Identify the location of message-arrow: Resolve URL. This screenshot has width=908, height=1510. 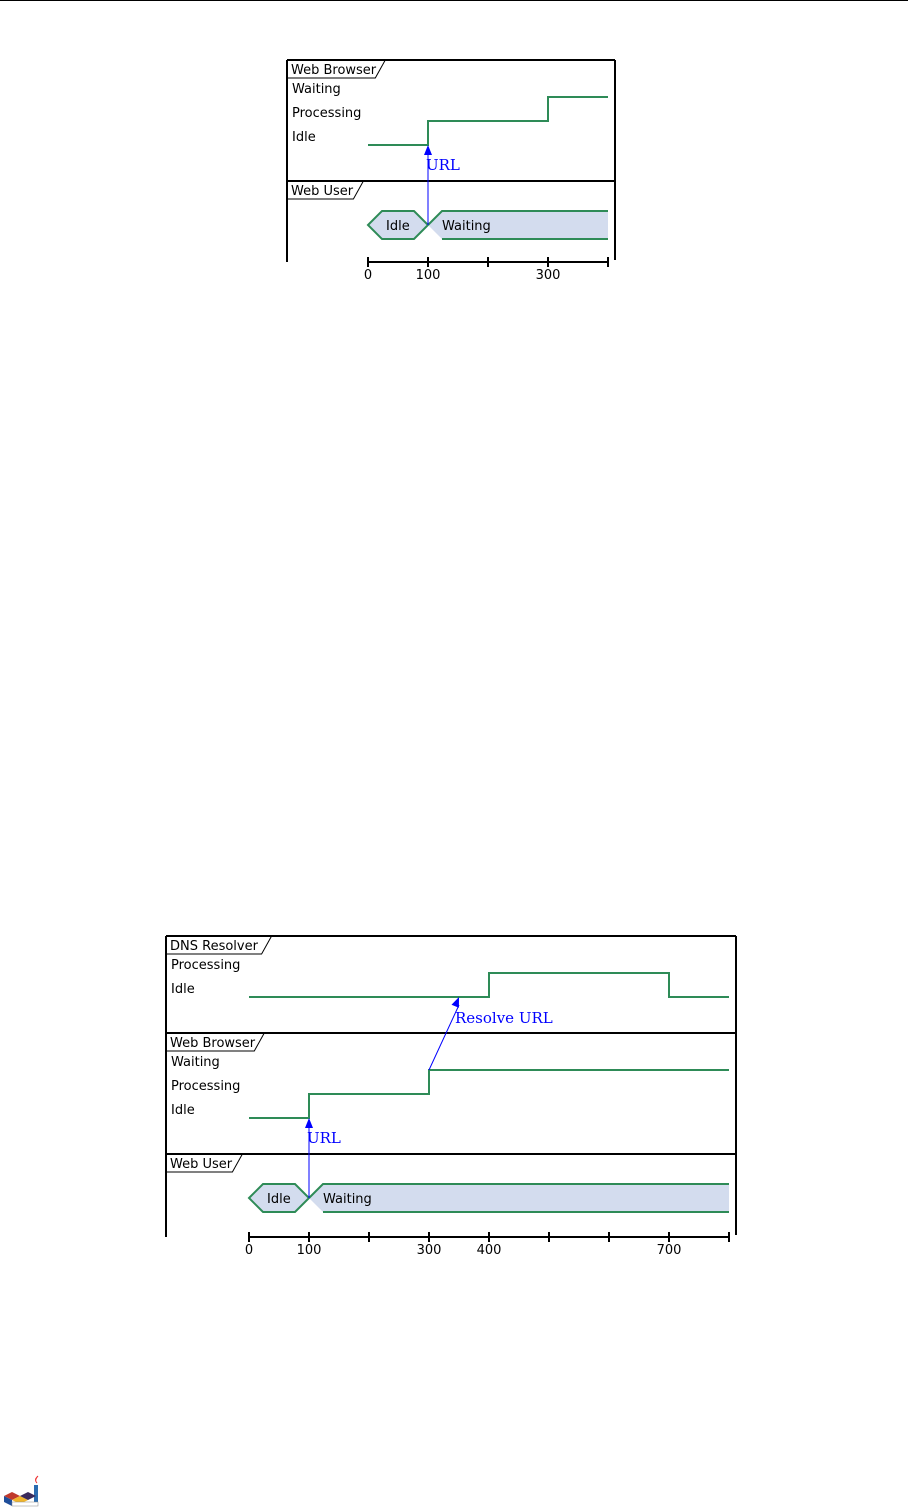
(490, 1034).